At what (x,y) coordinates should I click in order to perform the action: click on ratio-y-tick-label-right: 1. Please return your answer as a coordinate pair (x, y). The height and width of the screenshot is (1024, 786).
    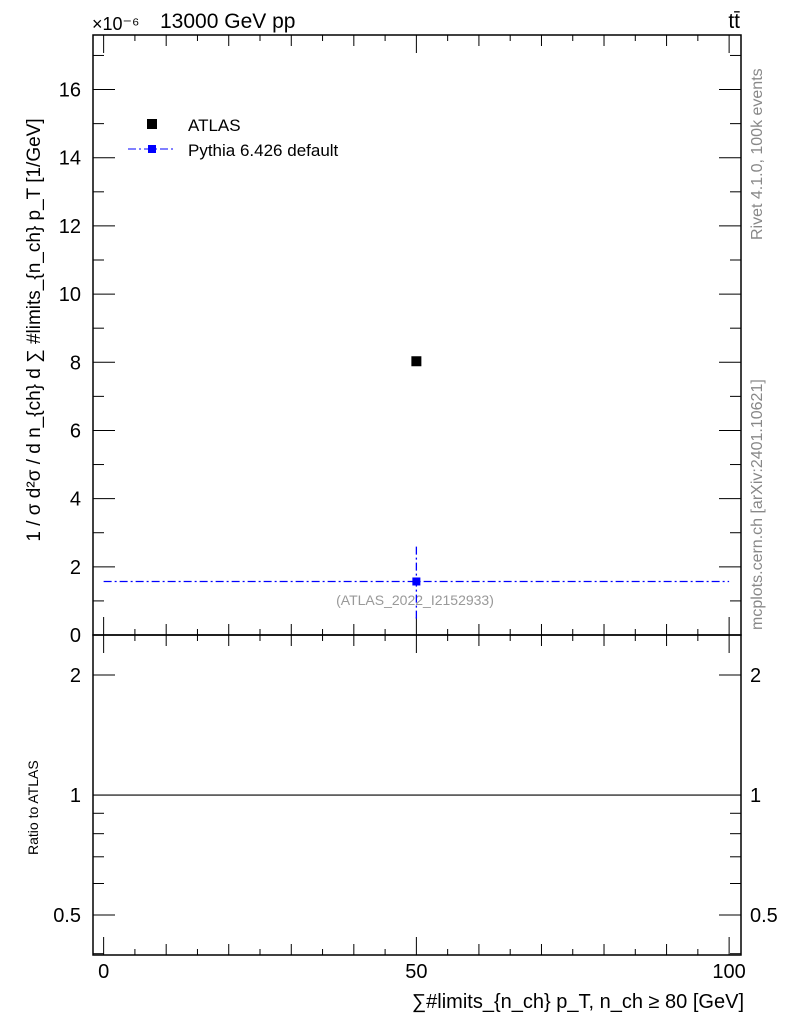
    Looking at the image, I should click on (755, 796).